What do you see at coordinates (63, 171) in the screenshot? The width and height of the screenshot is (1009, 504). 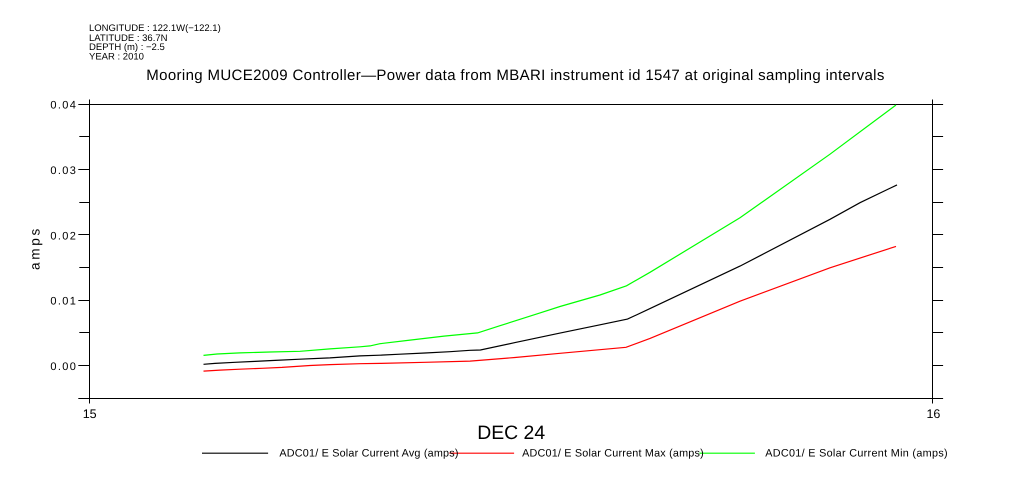 I see `svg-text: 0.03` at bounding box center [63, 171].